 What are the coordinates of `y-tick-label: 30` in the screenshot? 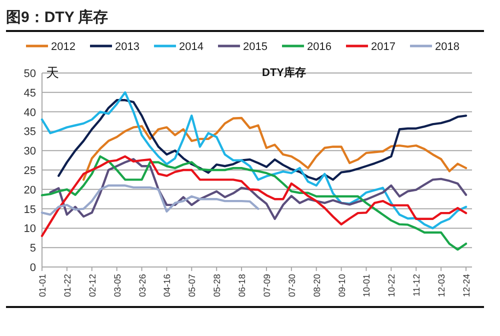 It's located at (30, 152).